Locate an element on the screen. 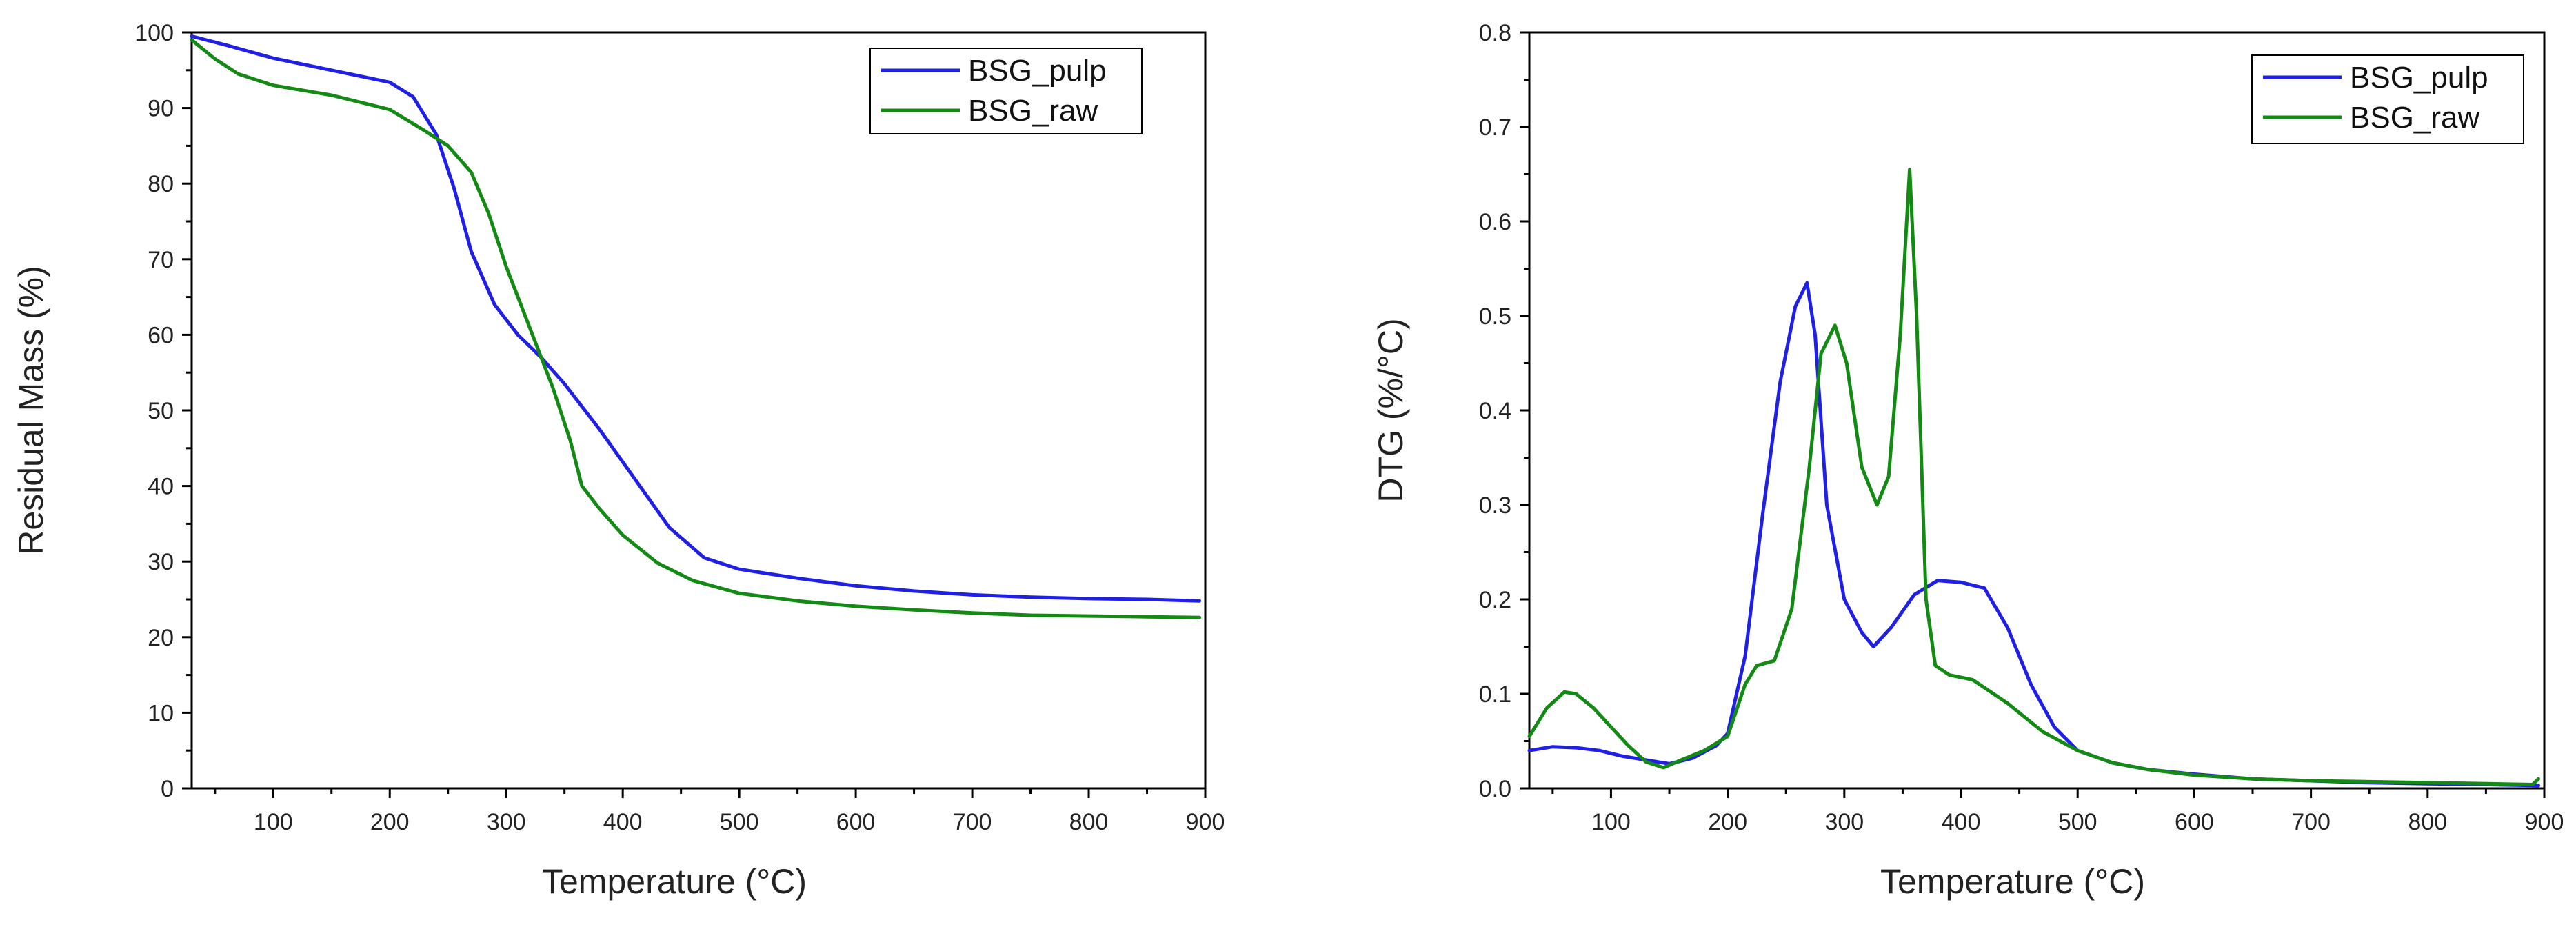  y-tick-label: 60 is located at coordinates (161, 335).